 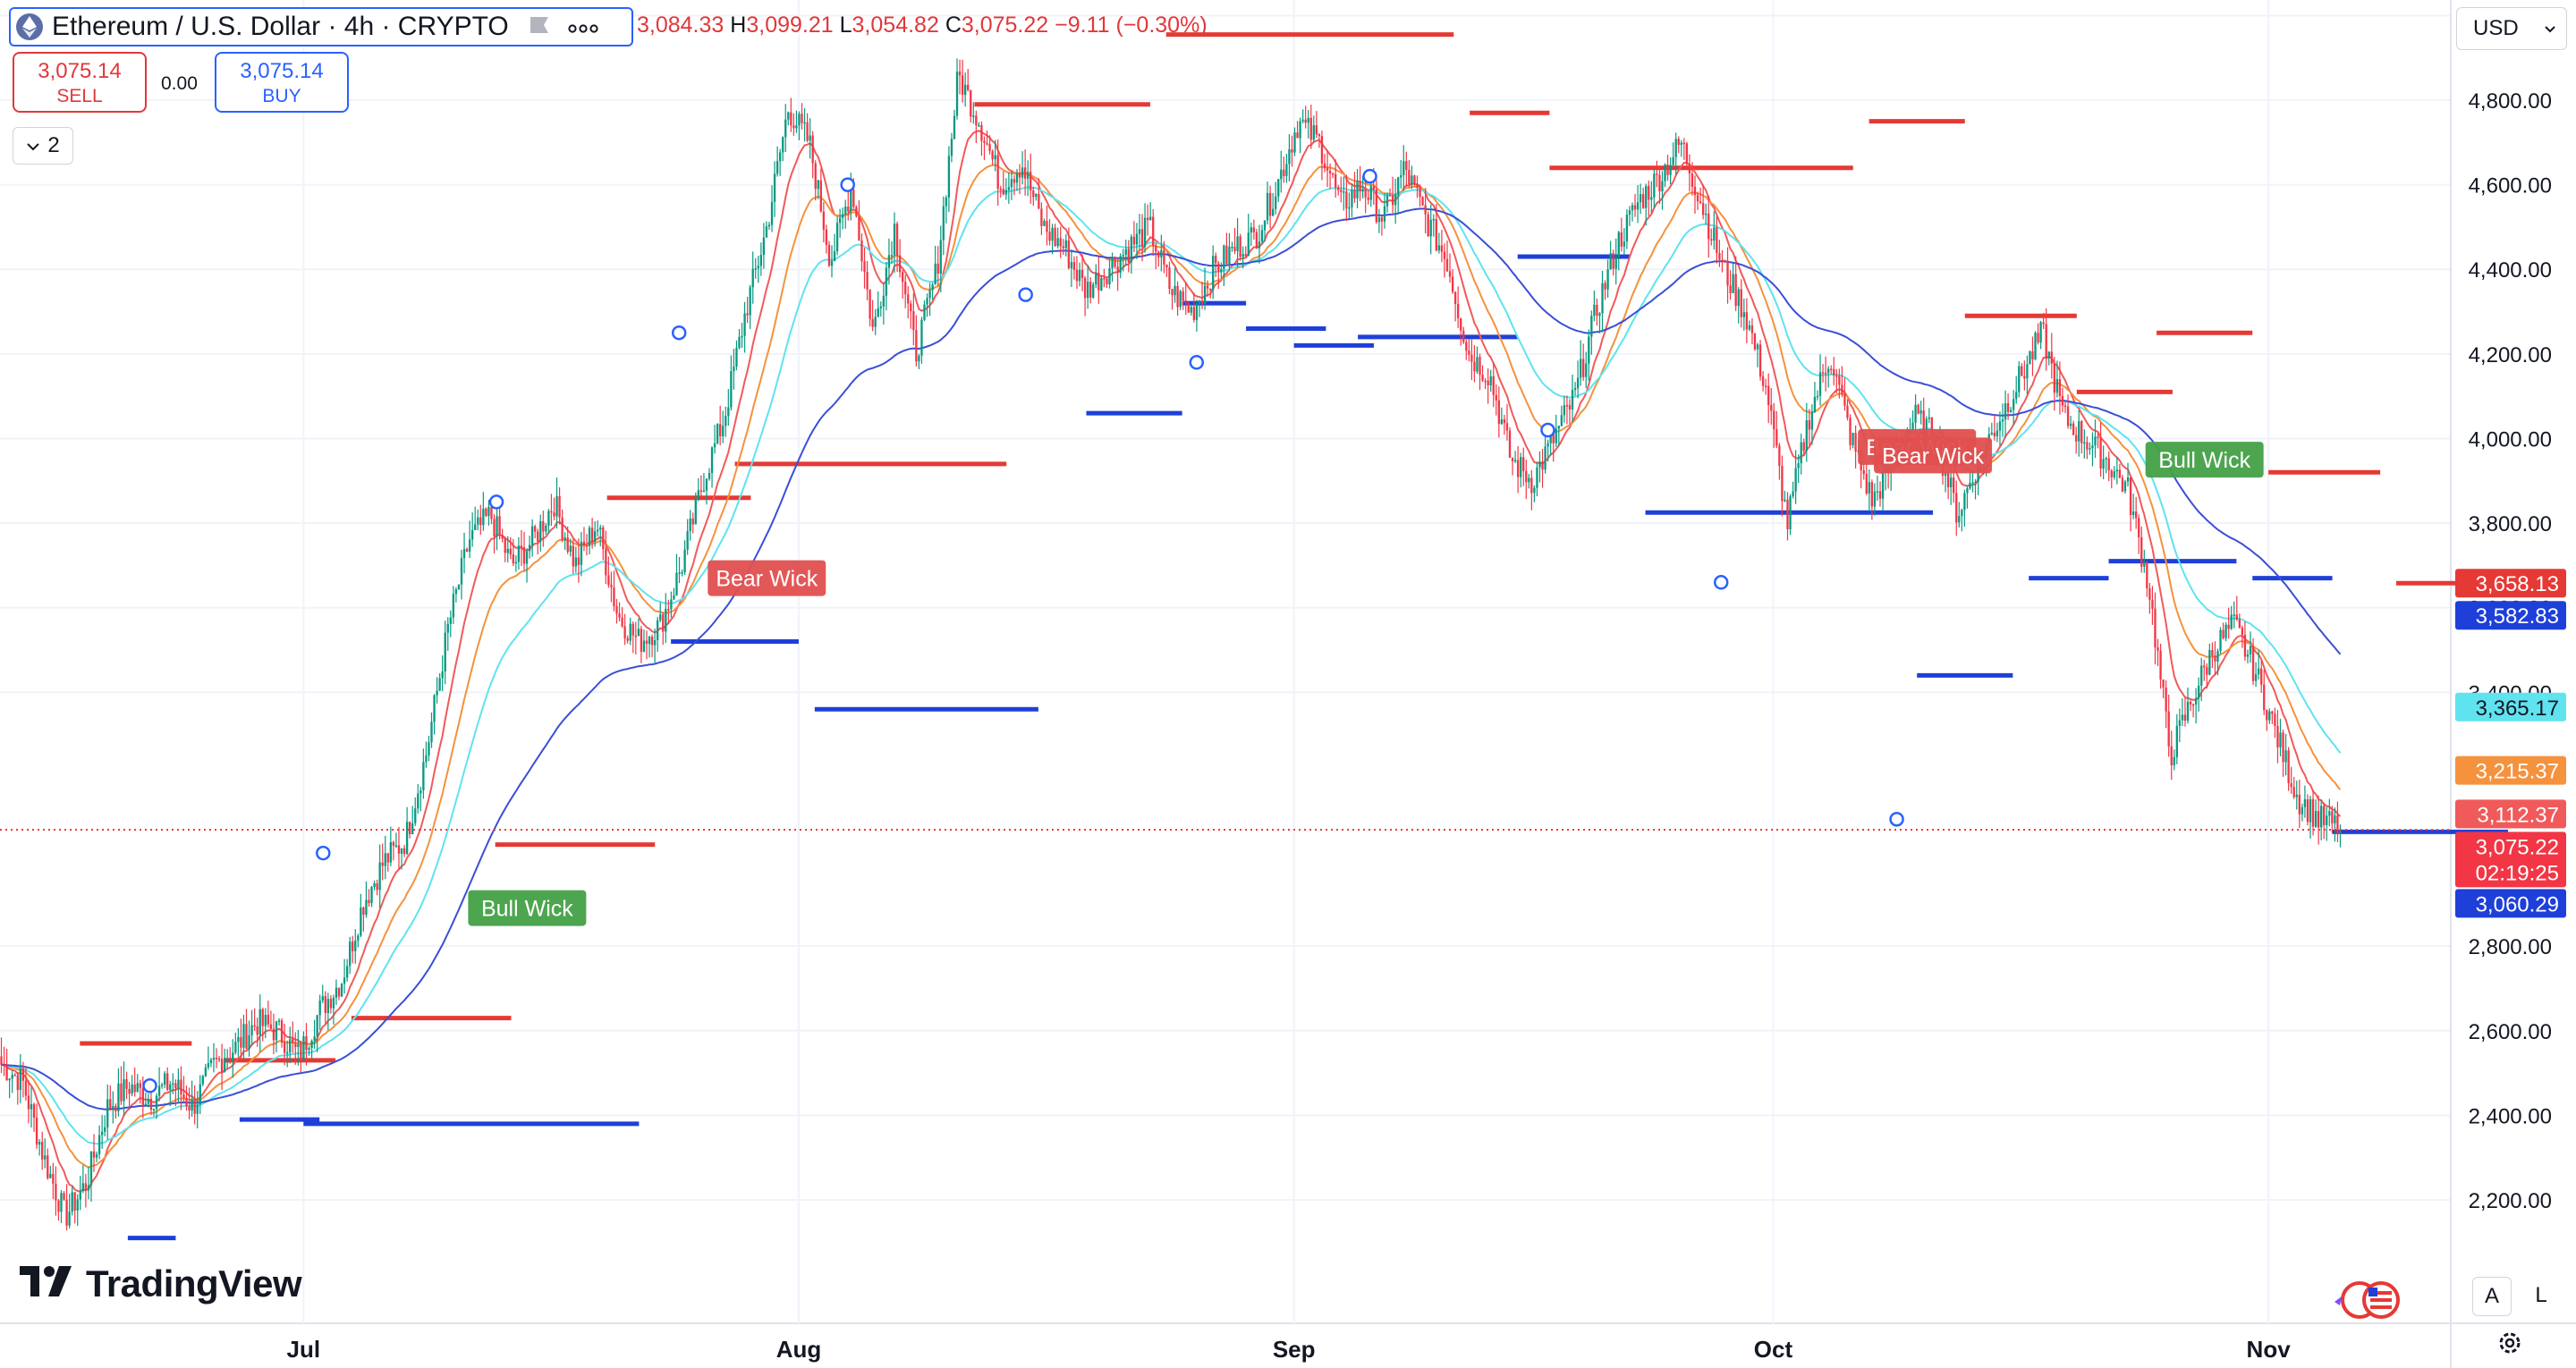 What do you see at coordinates (895, 25) in the screenshot?
I see `low-value: 3,054.82` at bounding box center [895, 25].